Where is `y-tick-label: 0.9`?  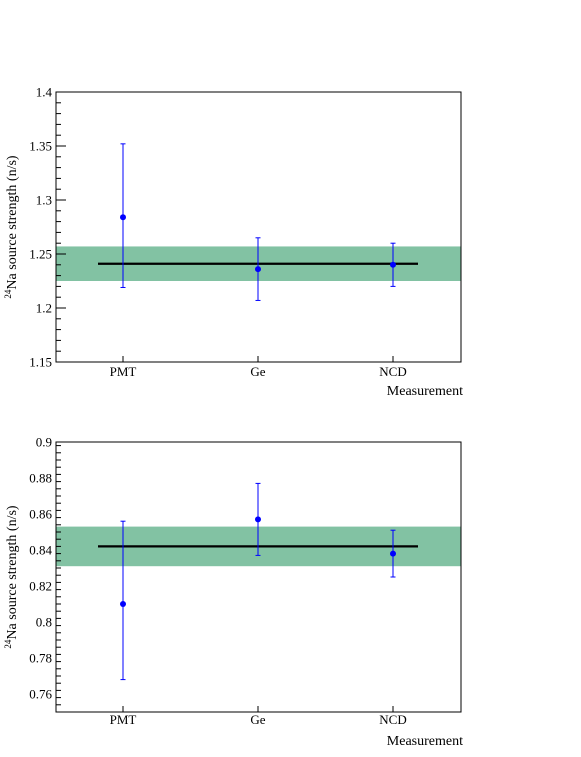 y-tick-label: 0.9 is located at coordinates (44, 442).